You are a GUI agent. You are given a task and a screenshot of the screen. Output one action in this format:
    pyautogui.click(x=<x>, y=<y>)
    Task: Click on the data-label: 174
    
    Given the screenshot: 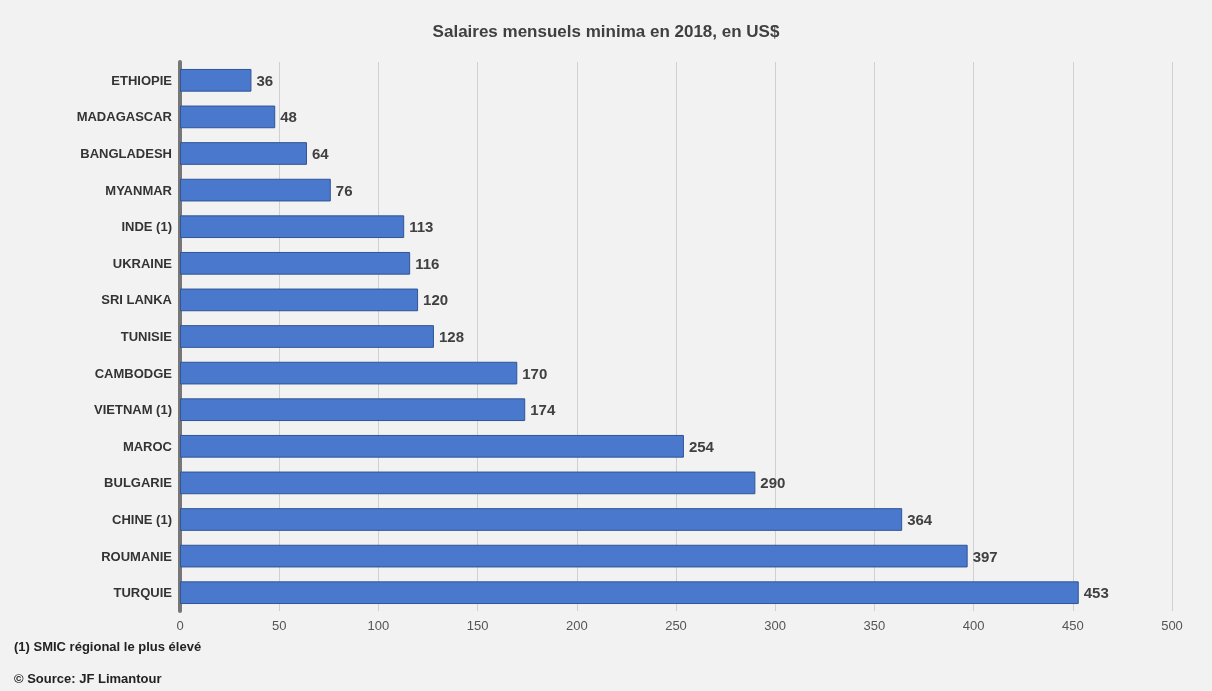 What is the action you would take?
    pyautogui.click(x=543, y=410)
    